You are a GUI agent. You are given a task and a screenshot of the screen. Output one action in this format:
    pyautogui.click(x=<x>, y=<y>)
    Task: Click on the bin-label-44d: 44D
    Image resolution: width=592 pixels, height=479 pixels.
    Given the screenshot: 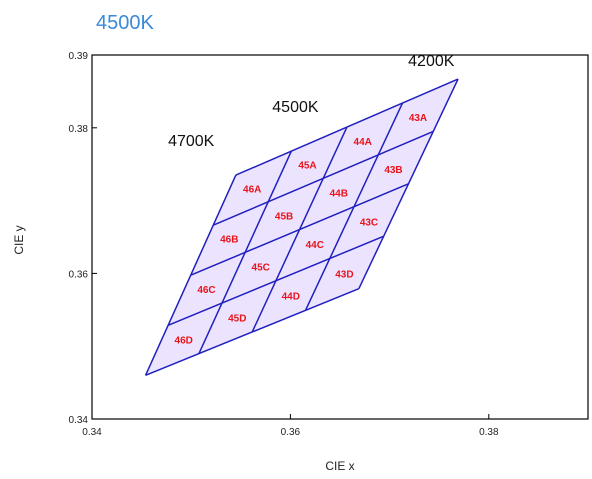 What is the action you would take?
    pyautogui.click(x=291, y=296)
    